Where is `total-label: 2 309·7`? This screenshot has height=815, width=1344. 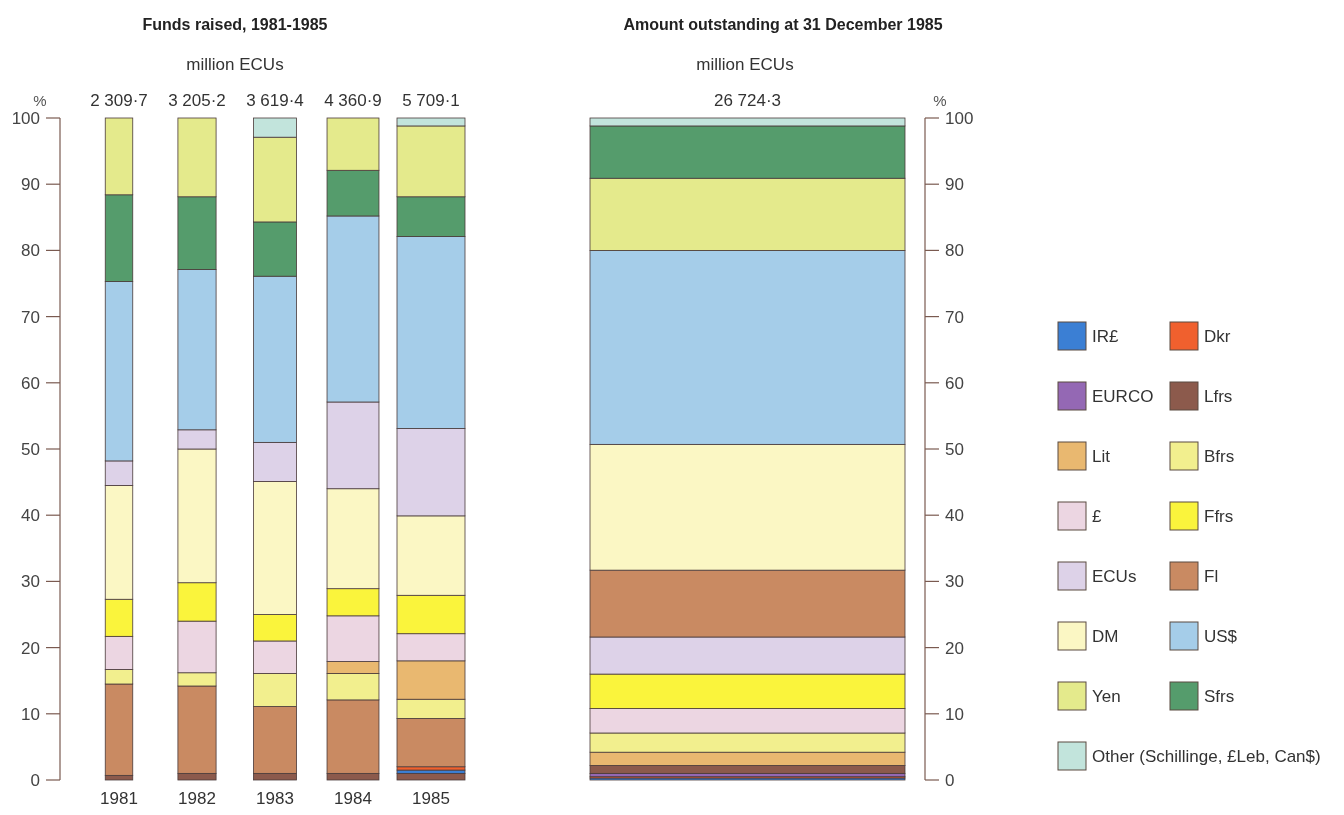
total-label: 2 309·7 is located at coordinates (119, 100).